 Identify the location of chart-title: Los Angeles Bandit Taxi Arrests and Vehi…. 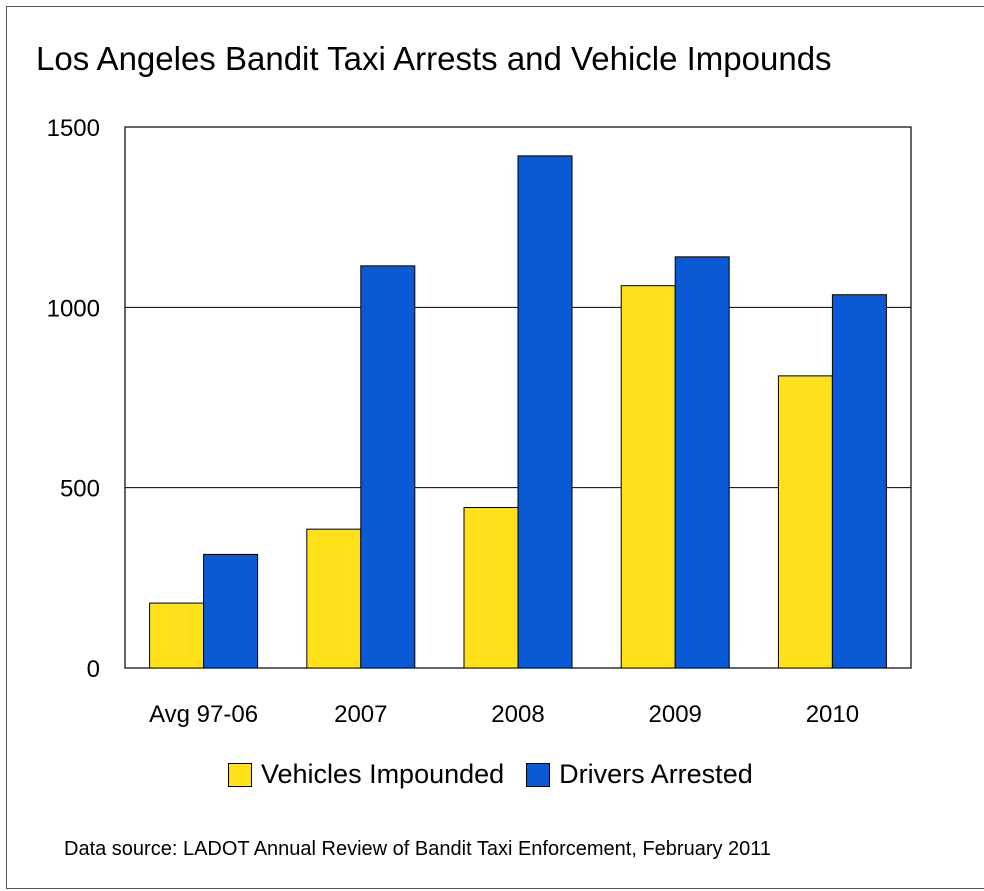
(434, 58).